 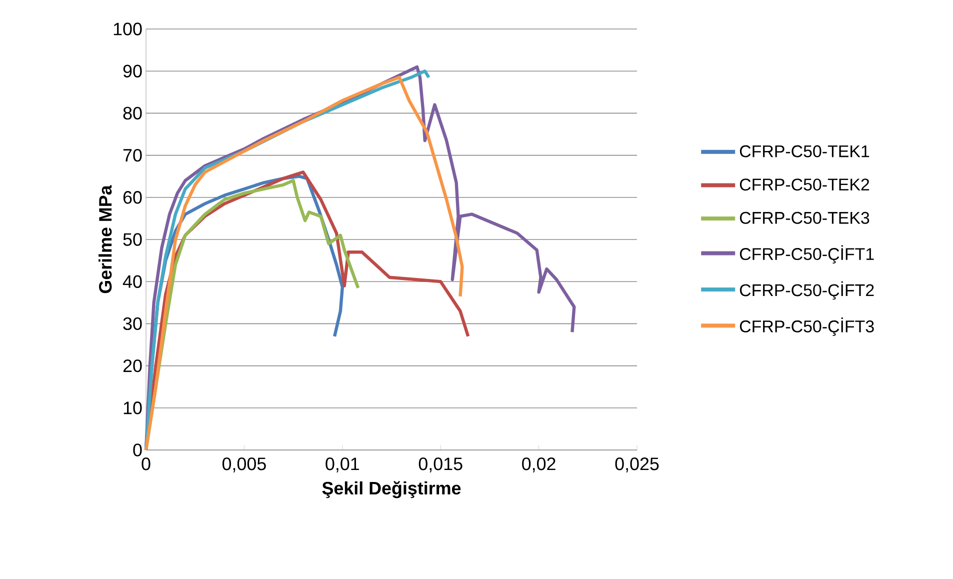 What do you see at coordinates (105, 239) in the screenshot?
I see `y-axis-title: Gerilme MPa` at bounding box center [105, 239].